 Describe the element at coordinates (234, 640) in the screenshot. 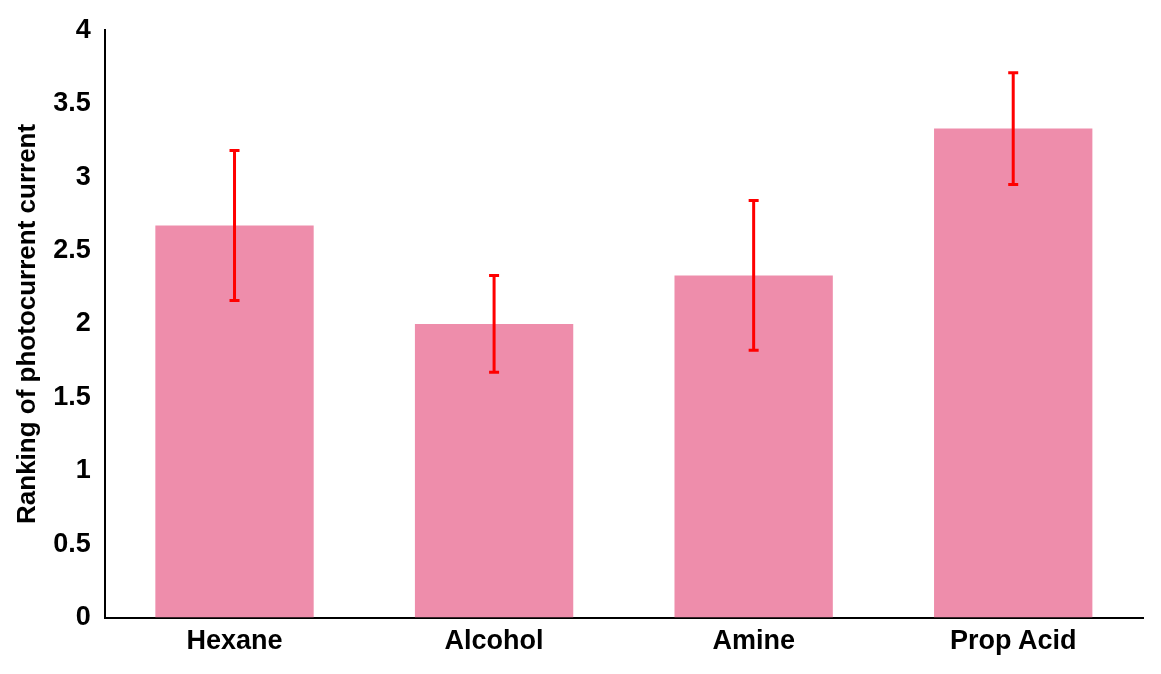

I see `x-tick-label: Hexane` at that location.